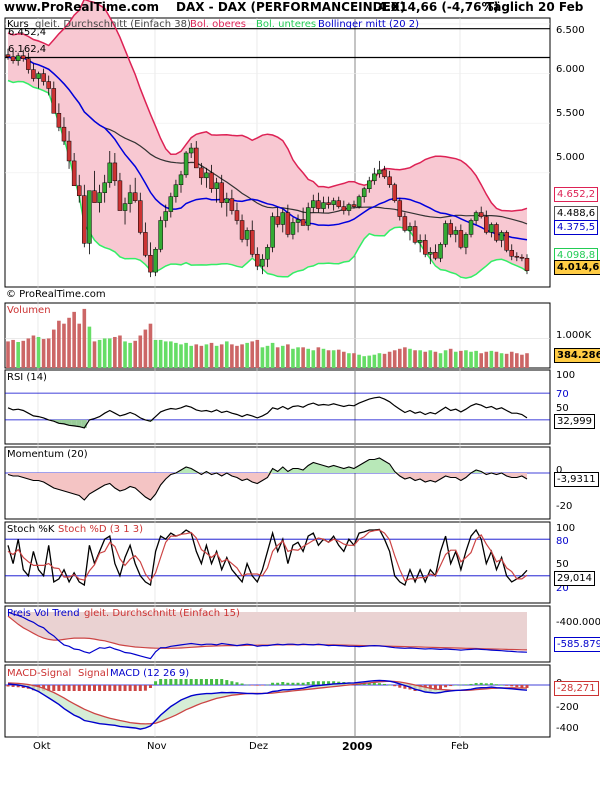 The height and width of the screenshot is (800, 600). I want to click on rsi-tick-70: 70, so click(562, 394).